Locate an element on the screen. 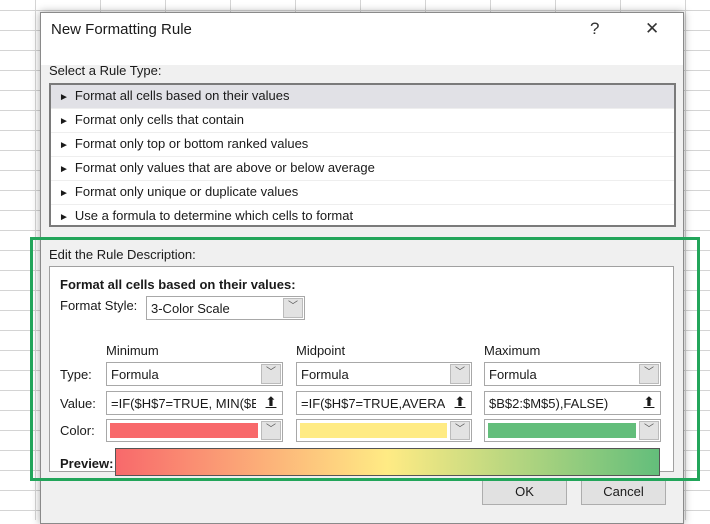  format-style-value: 3-Color Scale is located at coordinates (190, 308).